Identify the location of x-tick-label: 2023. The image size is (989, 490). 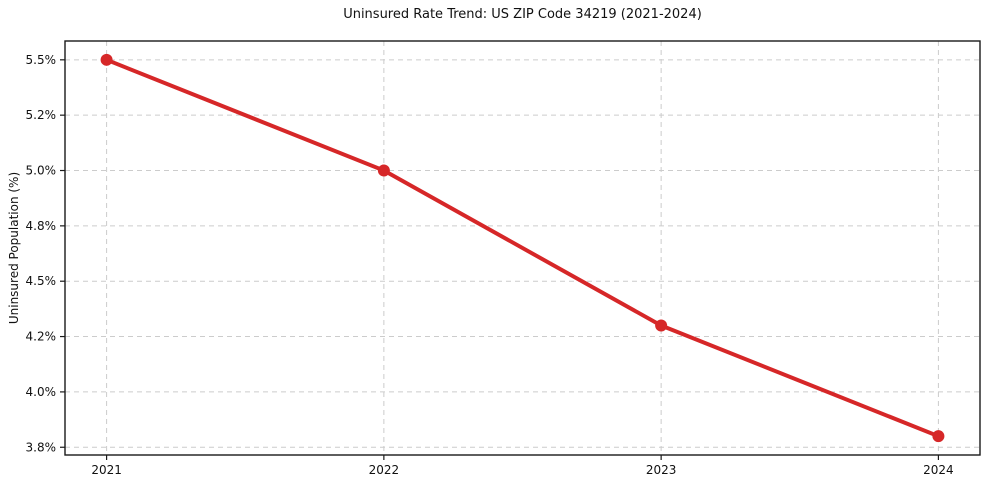
(661, 470).